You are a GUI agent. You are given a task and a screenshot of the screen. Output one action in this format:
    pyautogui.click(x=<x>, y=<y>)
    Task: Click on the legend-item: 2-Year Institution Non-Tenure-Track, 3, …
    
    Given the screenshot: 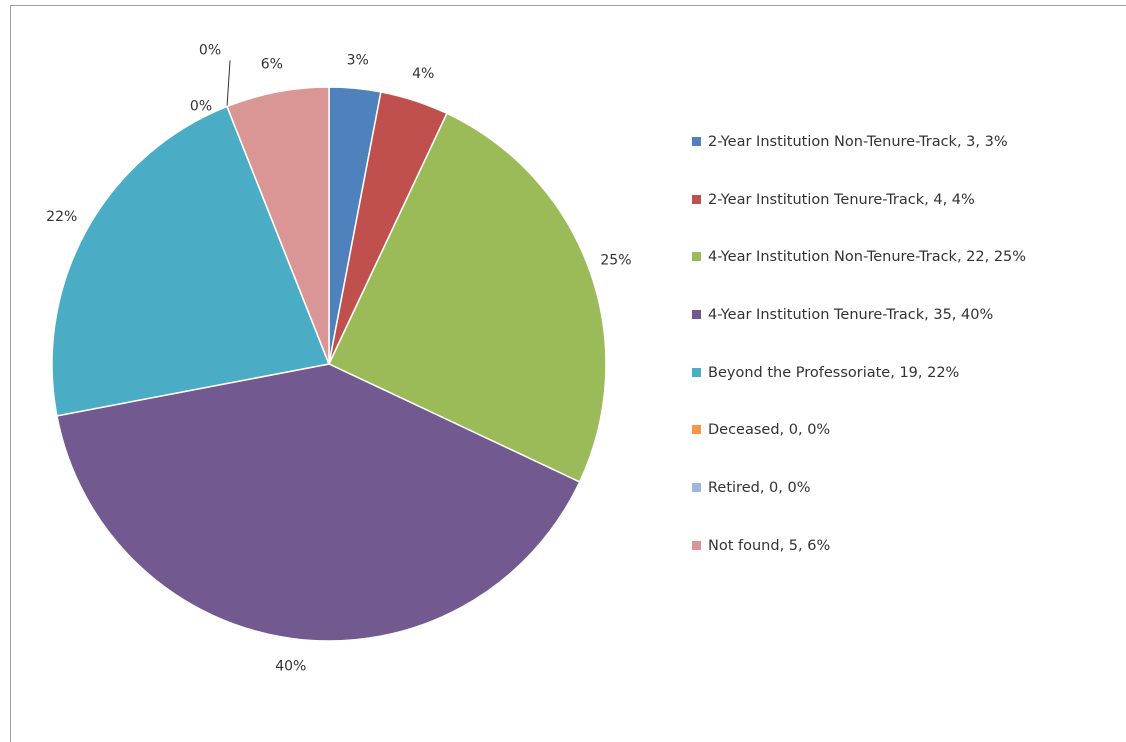 What is the action you would take?
    pyautogui.click(x=886, y=161)
    